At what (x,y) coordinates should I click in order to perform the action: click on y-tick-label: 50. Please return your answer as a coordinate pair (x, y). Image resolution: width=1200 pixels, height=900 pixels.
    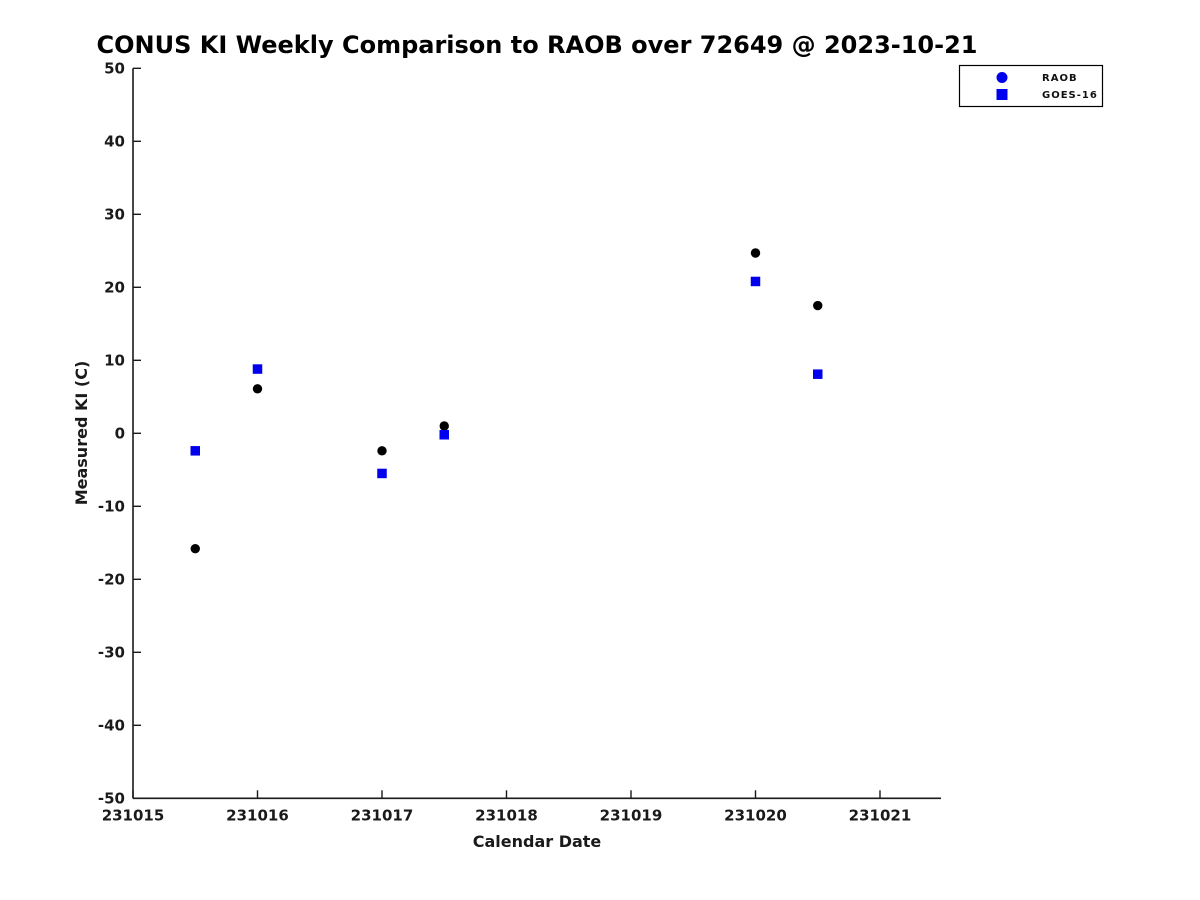
    Looking at the image, I should click on (114, 68).